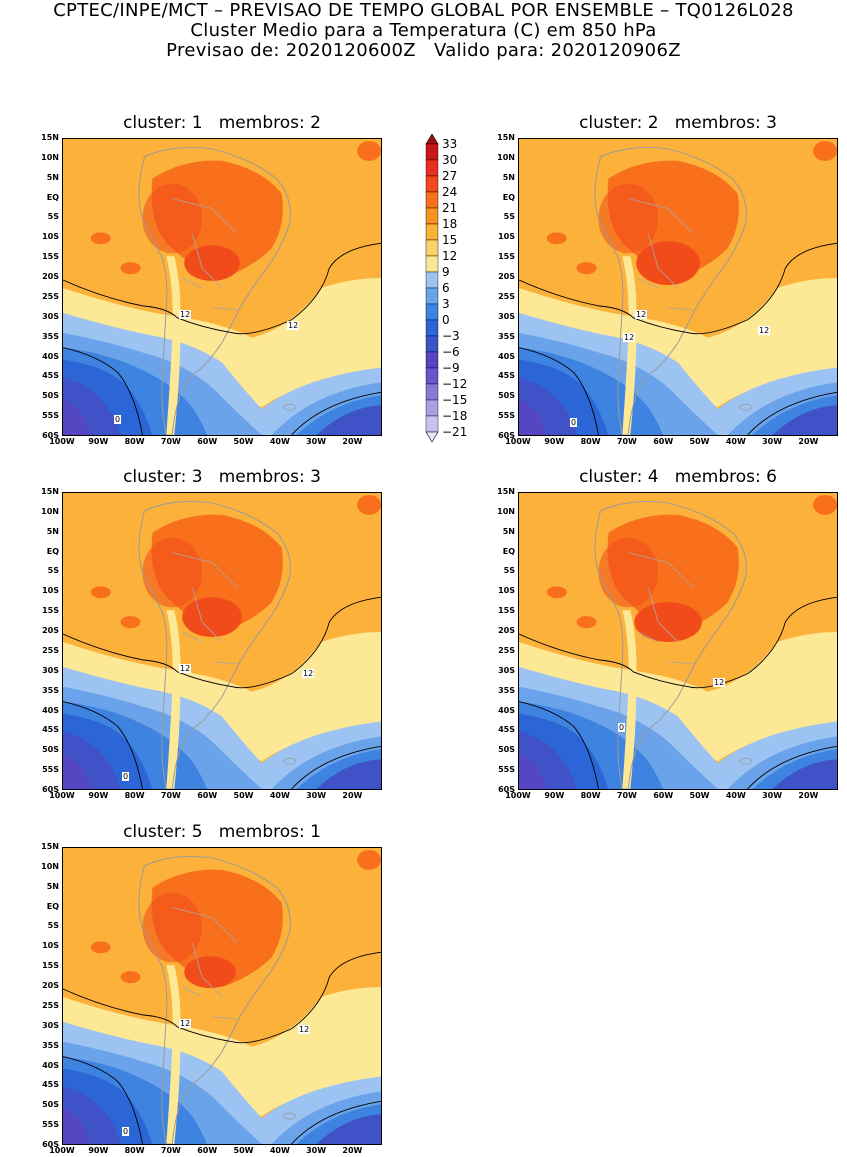 Image resolution: width=847 pixels, height=1157 pixels. I want to click on colorbar-label: −12, so click(455, 384).